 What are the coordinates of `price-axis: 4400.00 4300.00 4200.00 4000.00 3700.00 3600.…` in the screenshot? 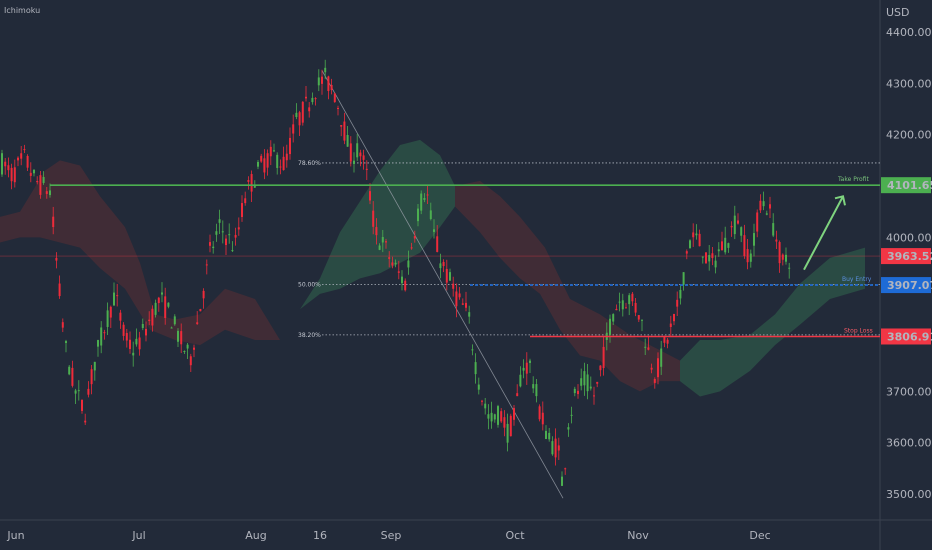 It's located at (909, 263).